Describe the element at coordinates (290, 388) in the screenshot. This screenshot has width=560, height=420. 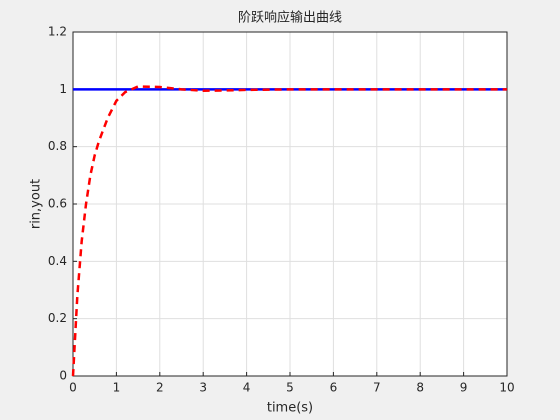
I see `x-tick-label: 5` at that location.